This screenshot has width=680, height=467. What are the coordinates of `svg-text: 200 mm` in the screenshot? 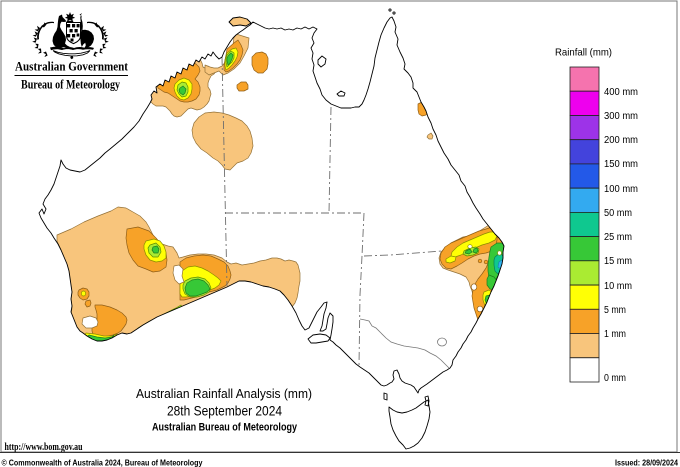 It's located at (621, 140).